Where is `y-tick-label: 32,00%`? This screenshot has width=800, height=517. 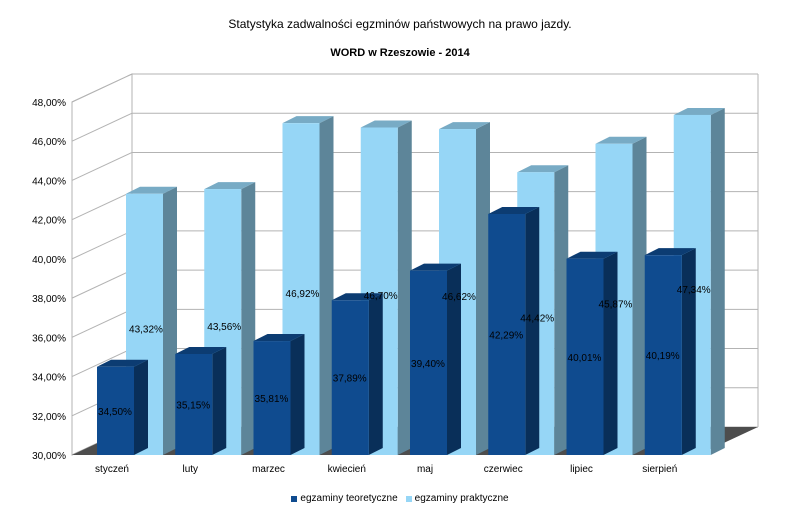 y-tick-label: 32,00% is located at coordinates (49, 417).